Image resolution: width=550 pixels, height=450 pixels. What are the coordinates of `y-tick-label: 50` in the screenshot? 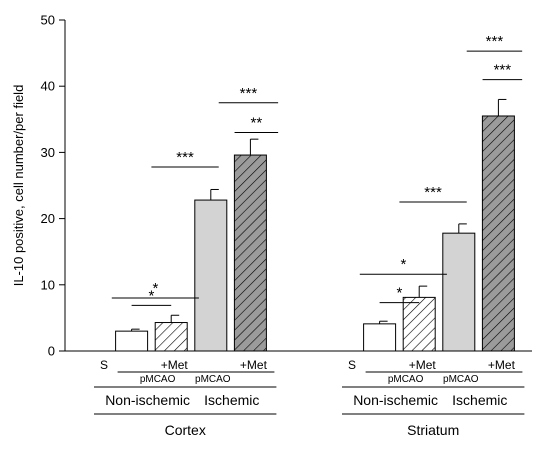 It's located at (48, 20).